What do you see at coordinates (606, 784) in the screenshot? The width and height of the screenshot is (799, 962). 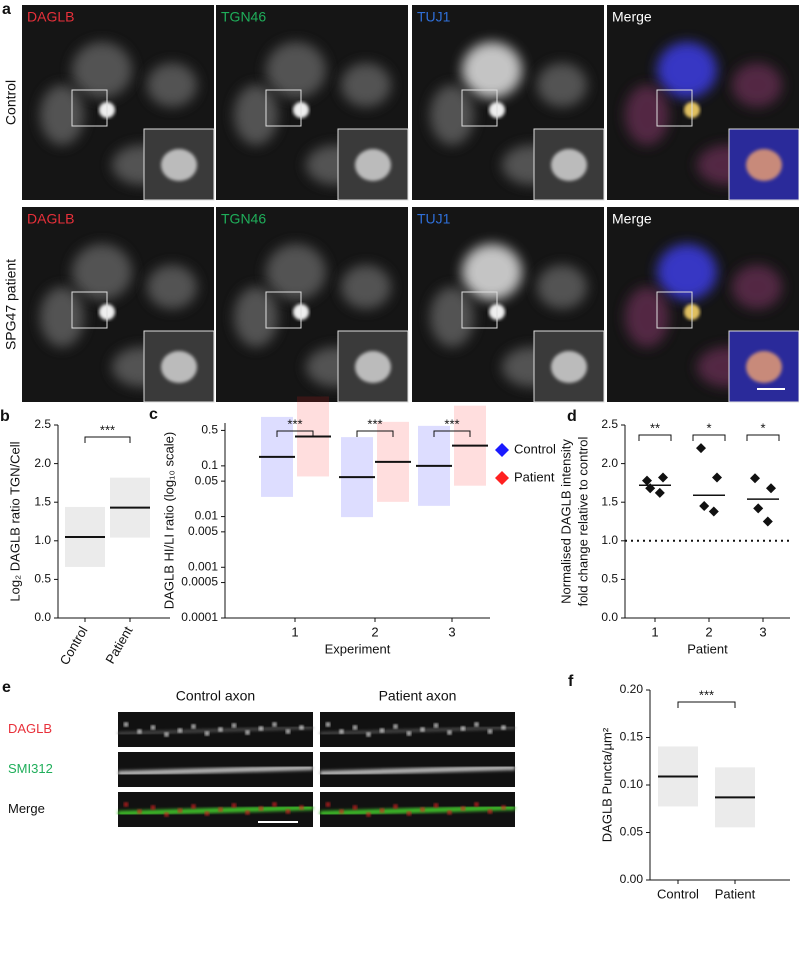 I see `y-axis-title: DAGLB Puncta/µm²` at bounding box center [606, 784].